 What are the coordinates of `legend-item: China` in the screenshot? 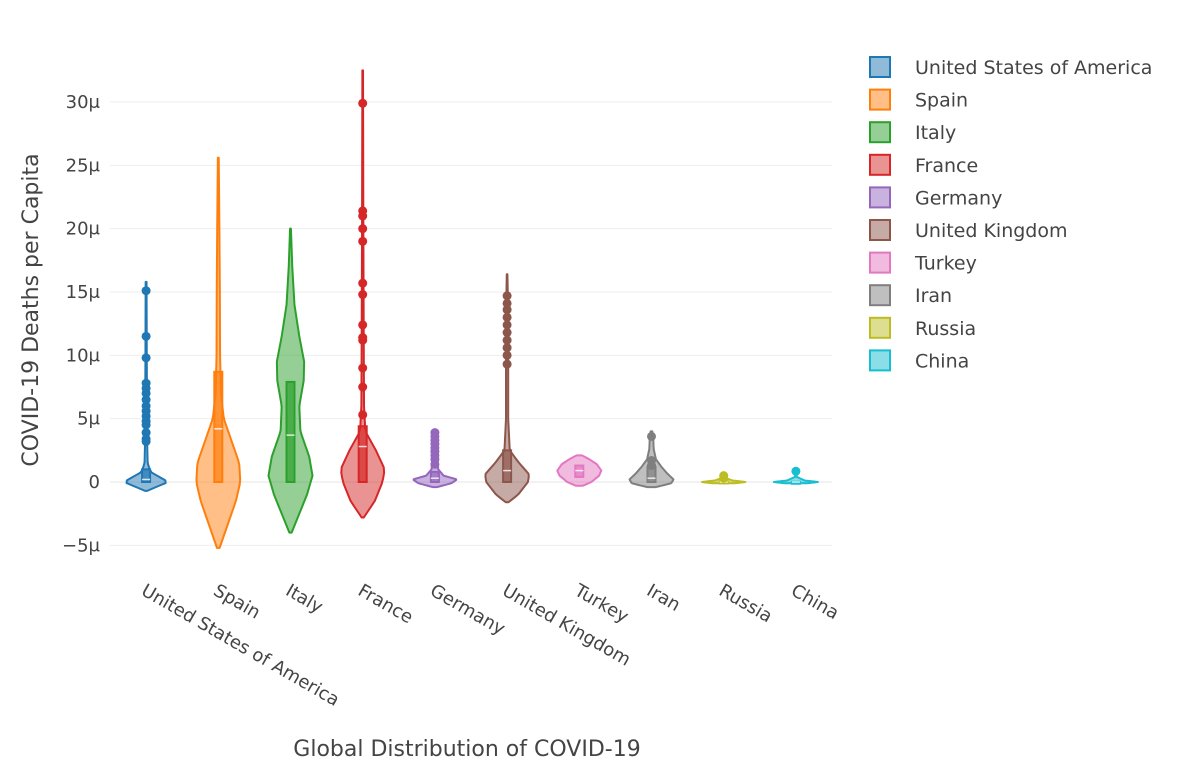 It's located at (919, 360).